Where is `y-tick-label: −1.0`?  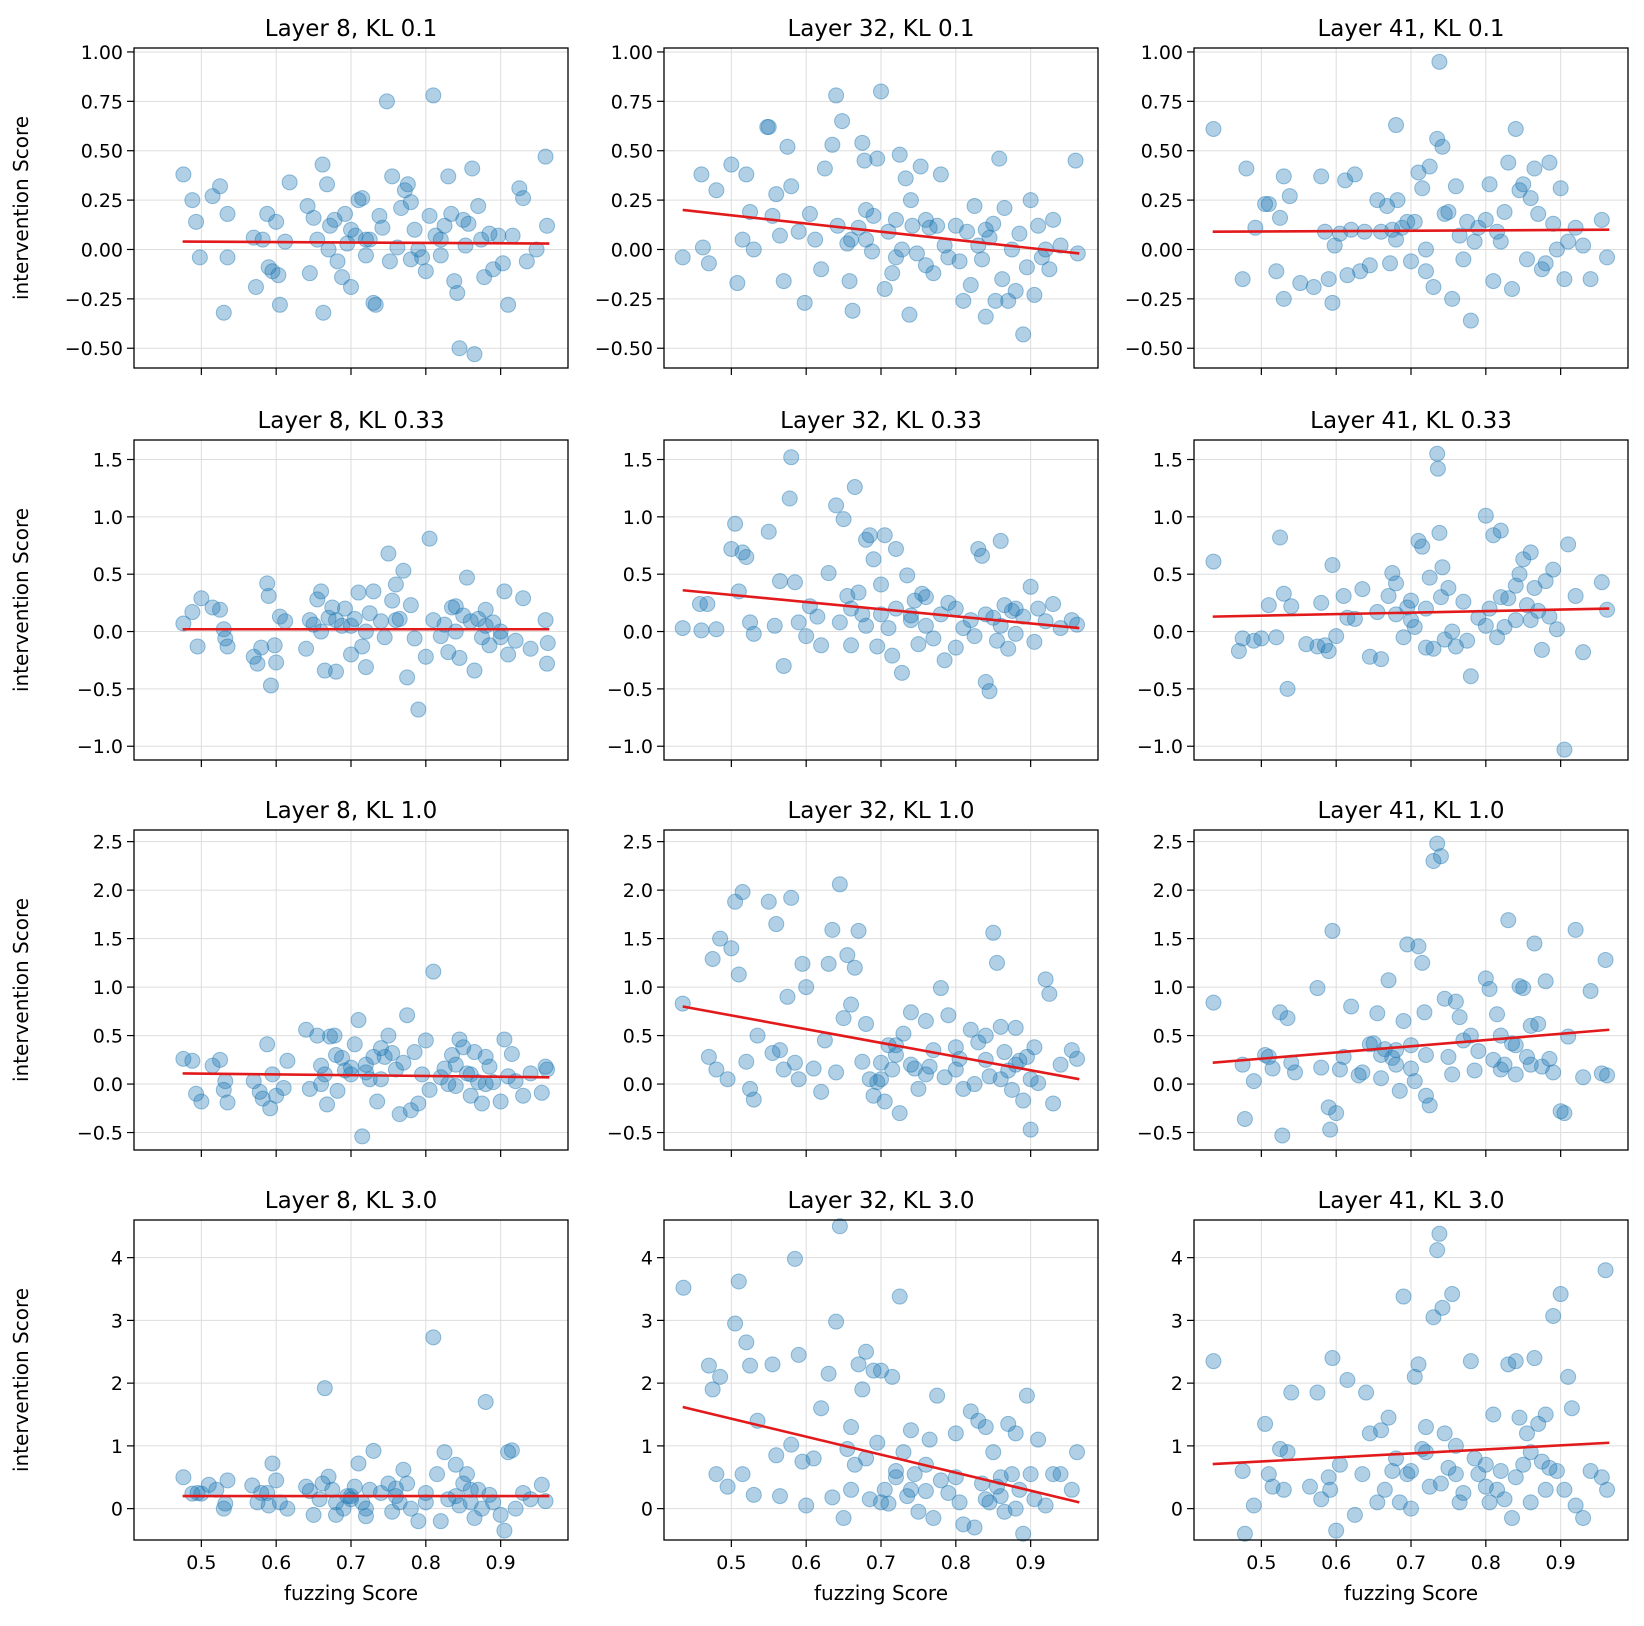
y-tick-label: −1.0 is located at coordinates (100, 747).